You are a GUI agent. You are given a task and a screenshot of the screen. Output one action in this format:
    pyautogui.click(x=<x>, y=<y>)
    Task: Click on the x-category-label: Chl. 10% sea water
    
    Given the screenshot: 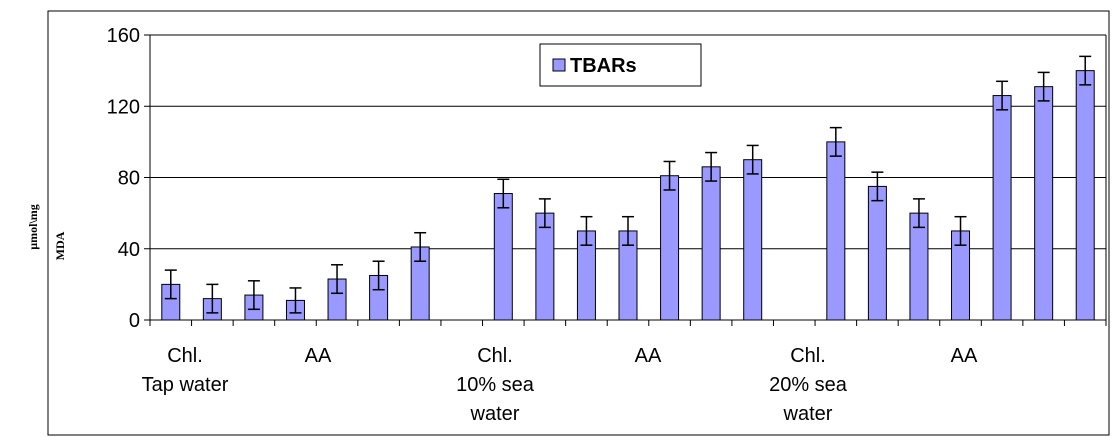 What is the action you would take?
    pyautogui.click(x=495, y=385)
    